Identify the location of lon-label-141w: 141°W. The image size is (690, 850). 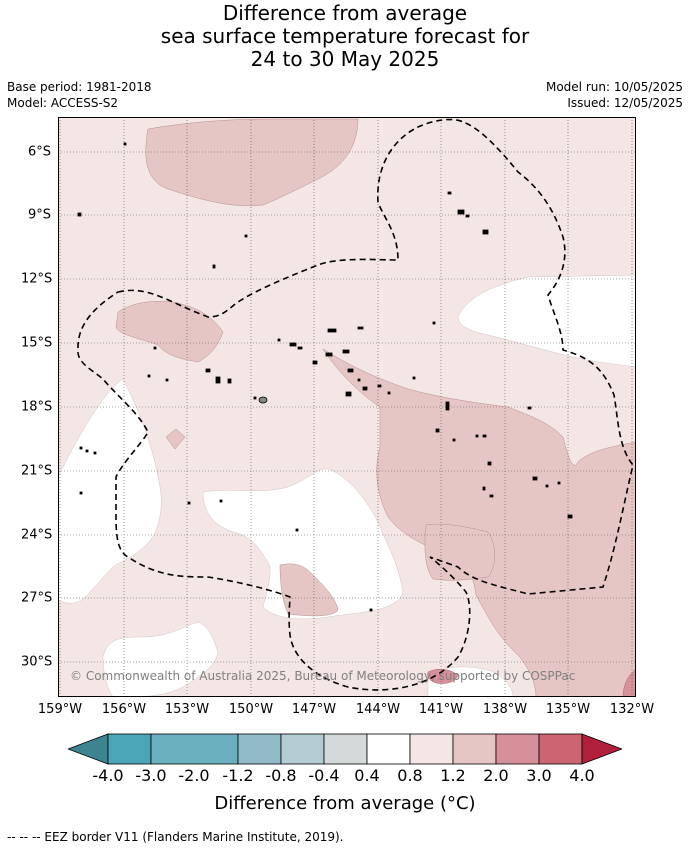
(441, 709).